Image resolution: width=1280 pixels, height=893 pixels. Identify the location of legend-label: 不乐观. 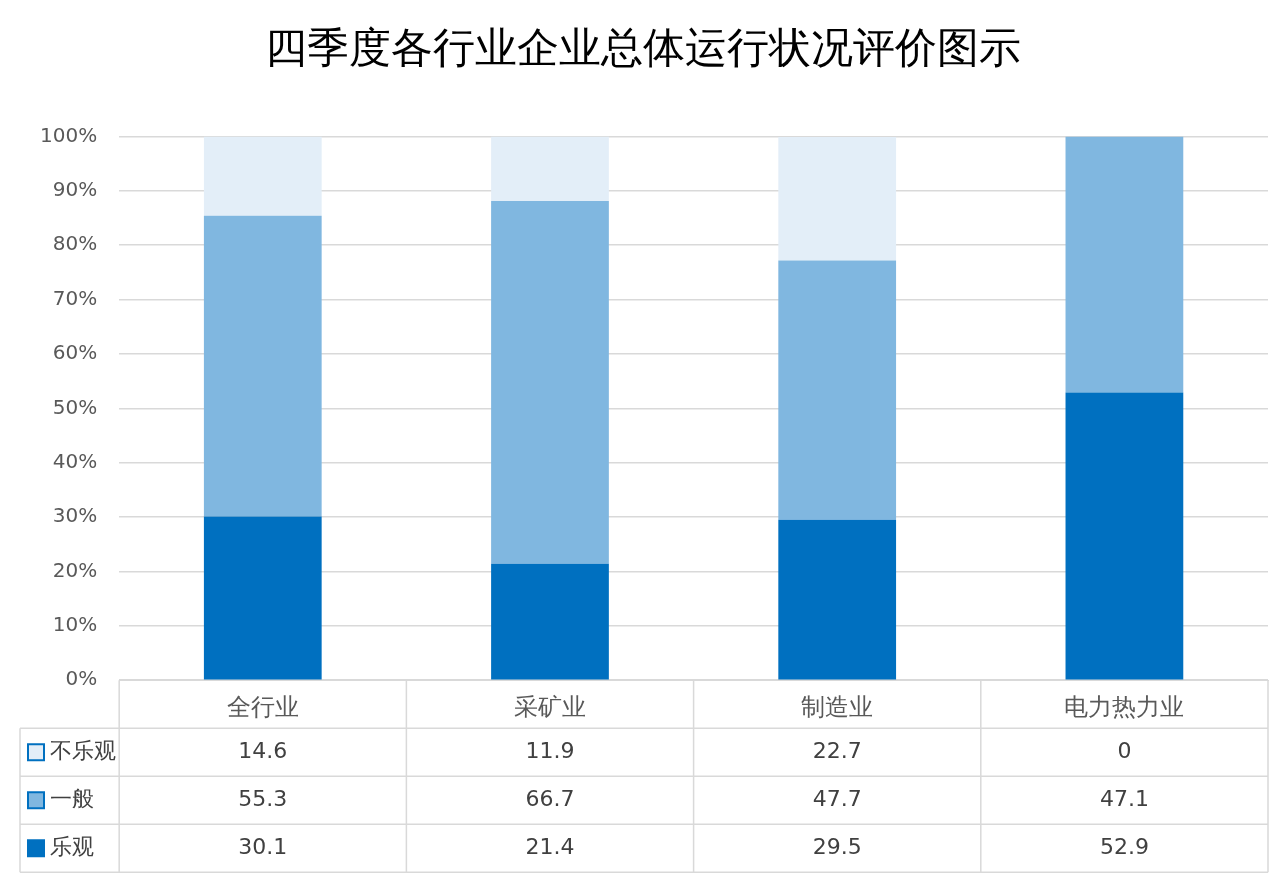
(83, 750).